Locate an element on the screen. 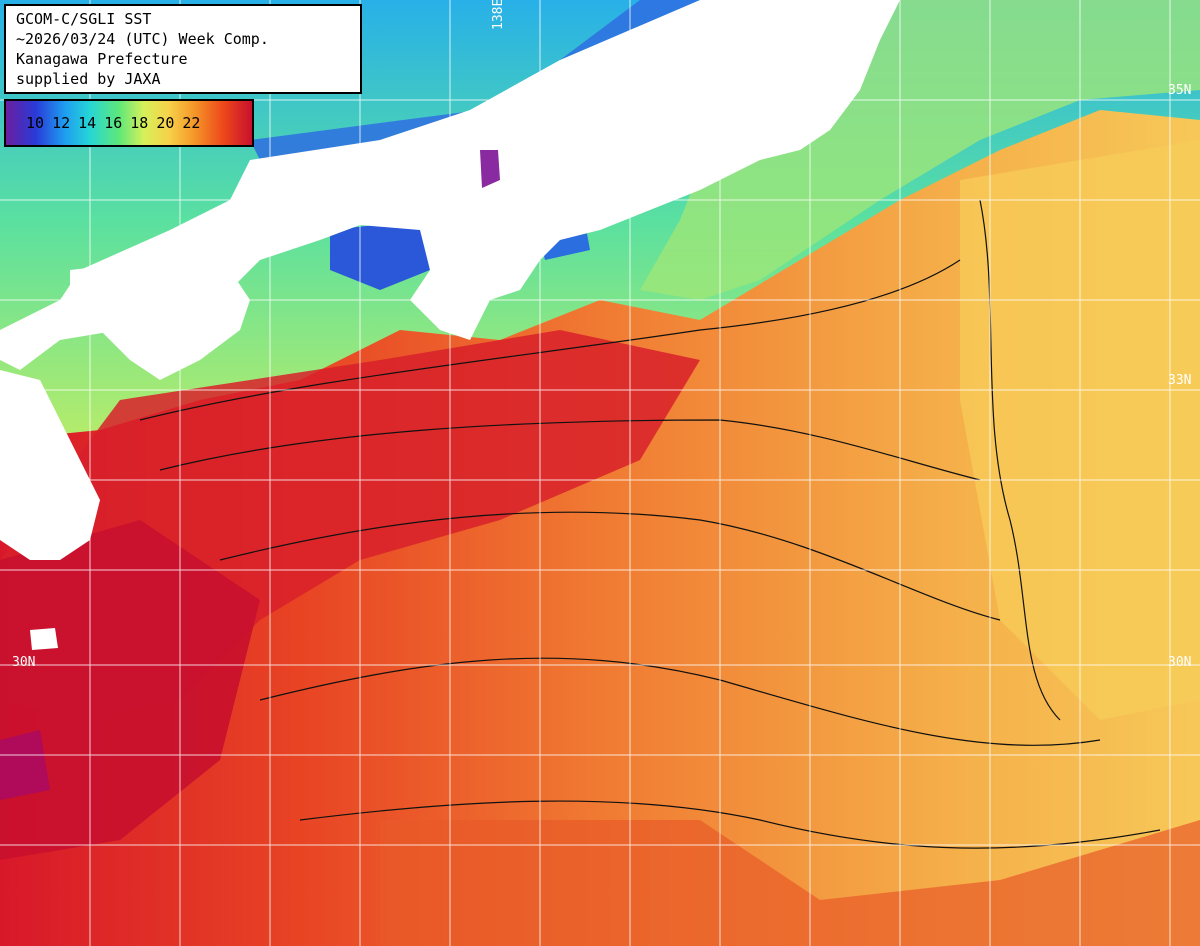 The image size is (1200, 946). title-line-supplier: supplied by JAXA is located at coordinates (88, 79).